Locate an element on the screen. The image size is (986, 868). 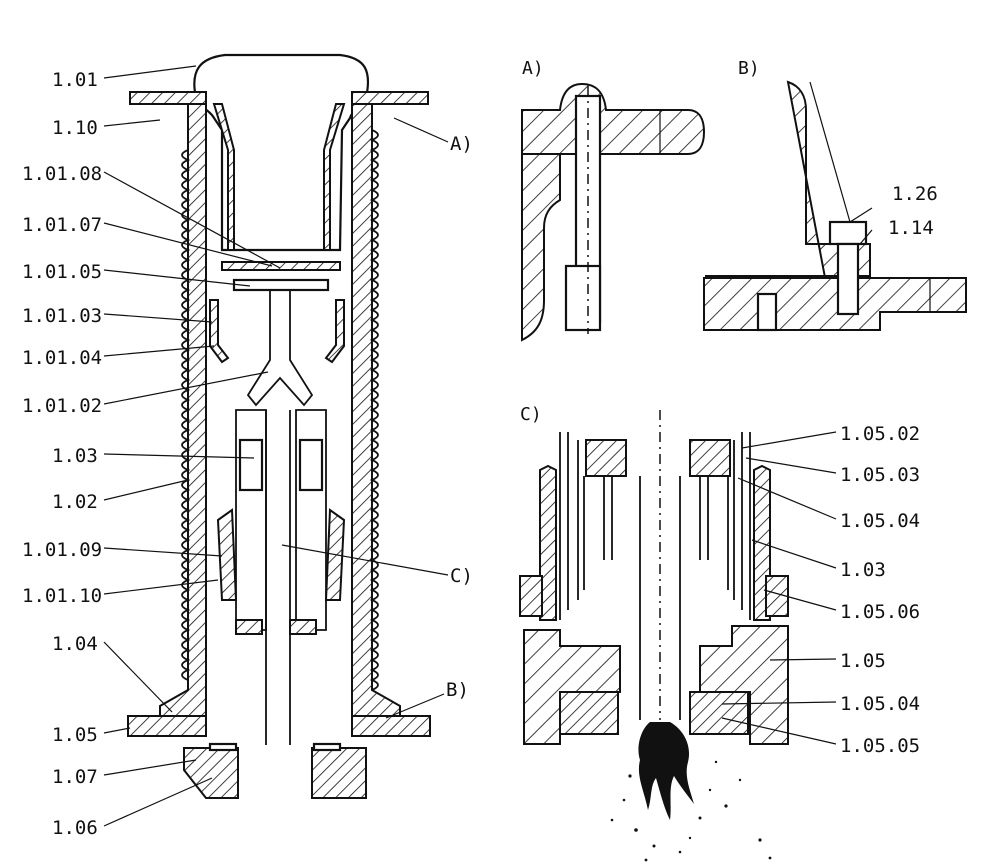
label-1-05-04-top: 1.05.04 is located at coordinates (880, 521).